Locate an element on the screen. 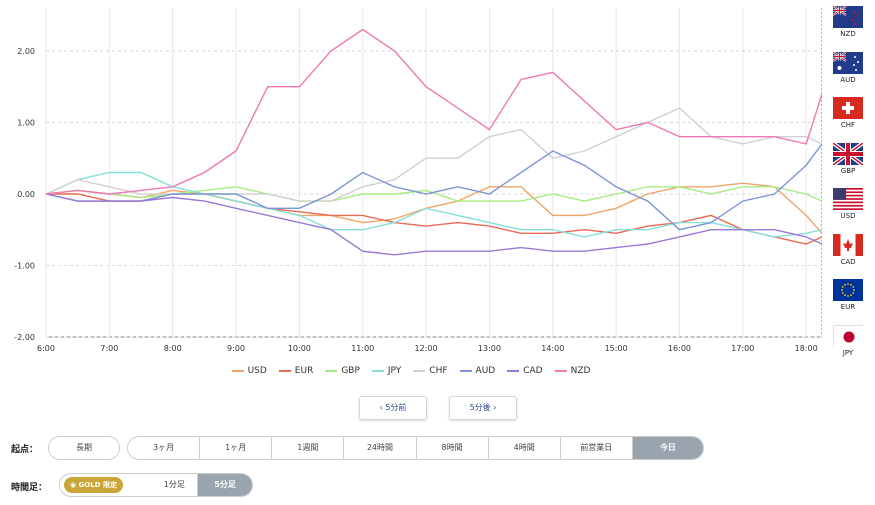 The width and height of the screenshot is (875, 505). flag-item-jpy: JPY is located at coordinates (848, 340).